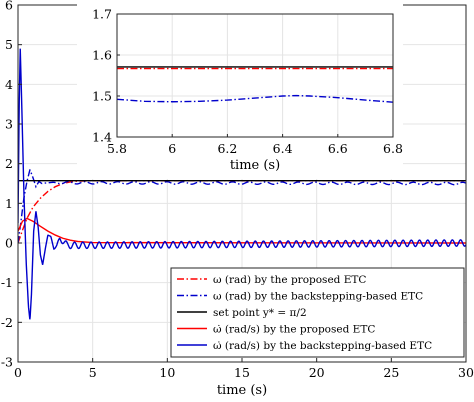 This screenshot has width=474, height=402. Describe the element at coordinates (167, 372) in the screenshot. I see `x-tick-label: 10` at that location.